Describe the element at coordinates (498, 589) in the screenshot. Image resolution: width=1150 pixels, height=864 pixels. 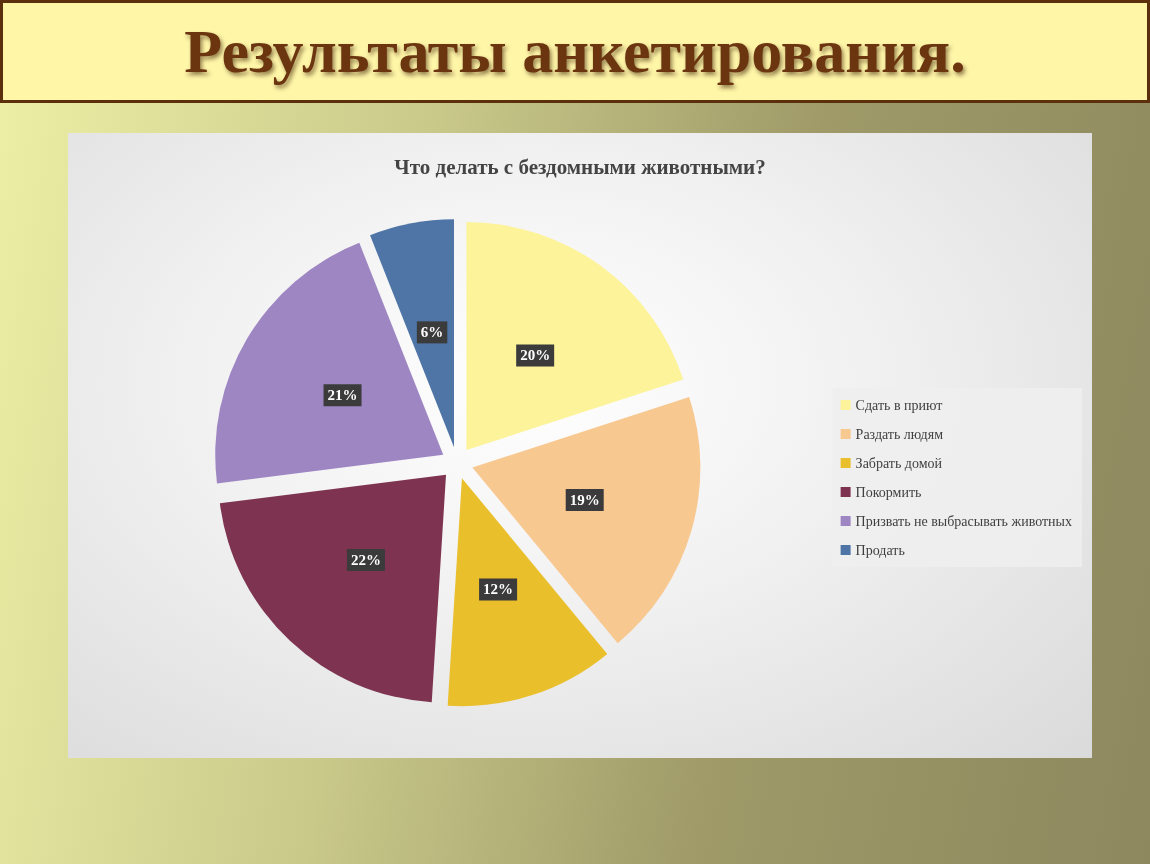
I see `data-label: 12%` at that location.